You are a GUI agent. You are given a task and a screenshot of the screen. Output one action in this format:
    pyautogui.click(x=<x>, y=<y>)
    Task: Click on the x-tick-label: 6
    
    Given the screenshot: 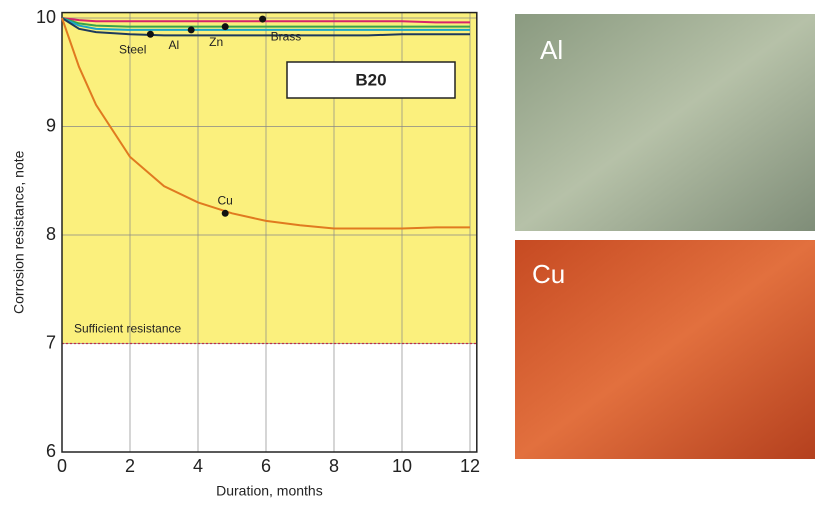 What is the action you would take?
    pyautogui.click(x=266, y=466)
    